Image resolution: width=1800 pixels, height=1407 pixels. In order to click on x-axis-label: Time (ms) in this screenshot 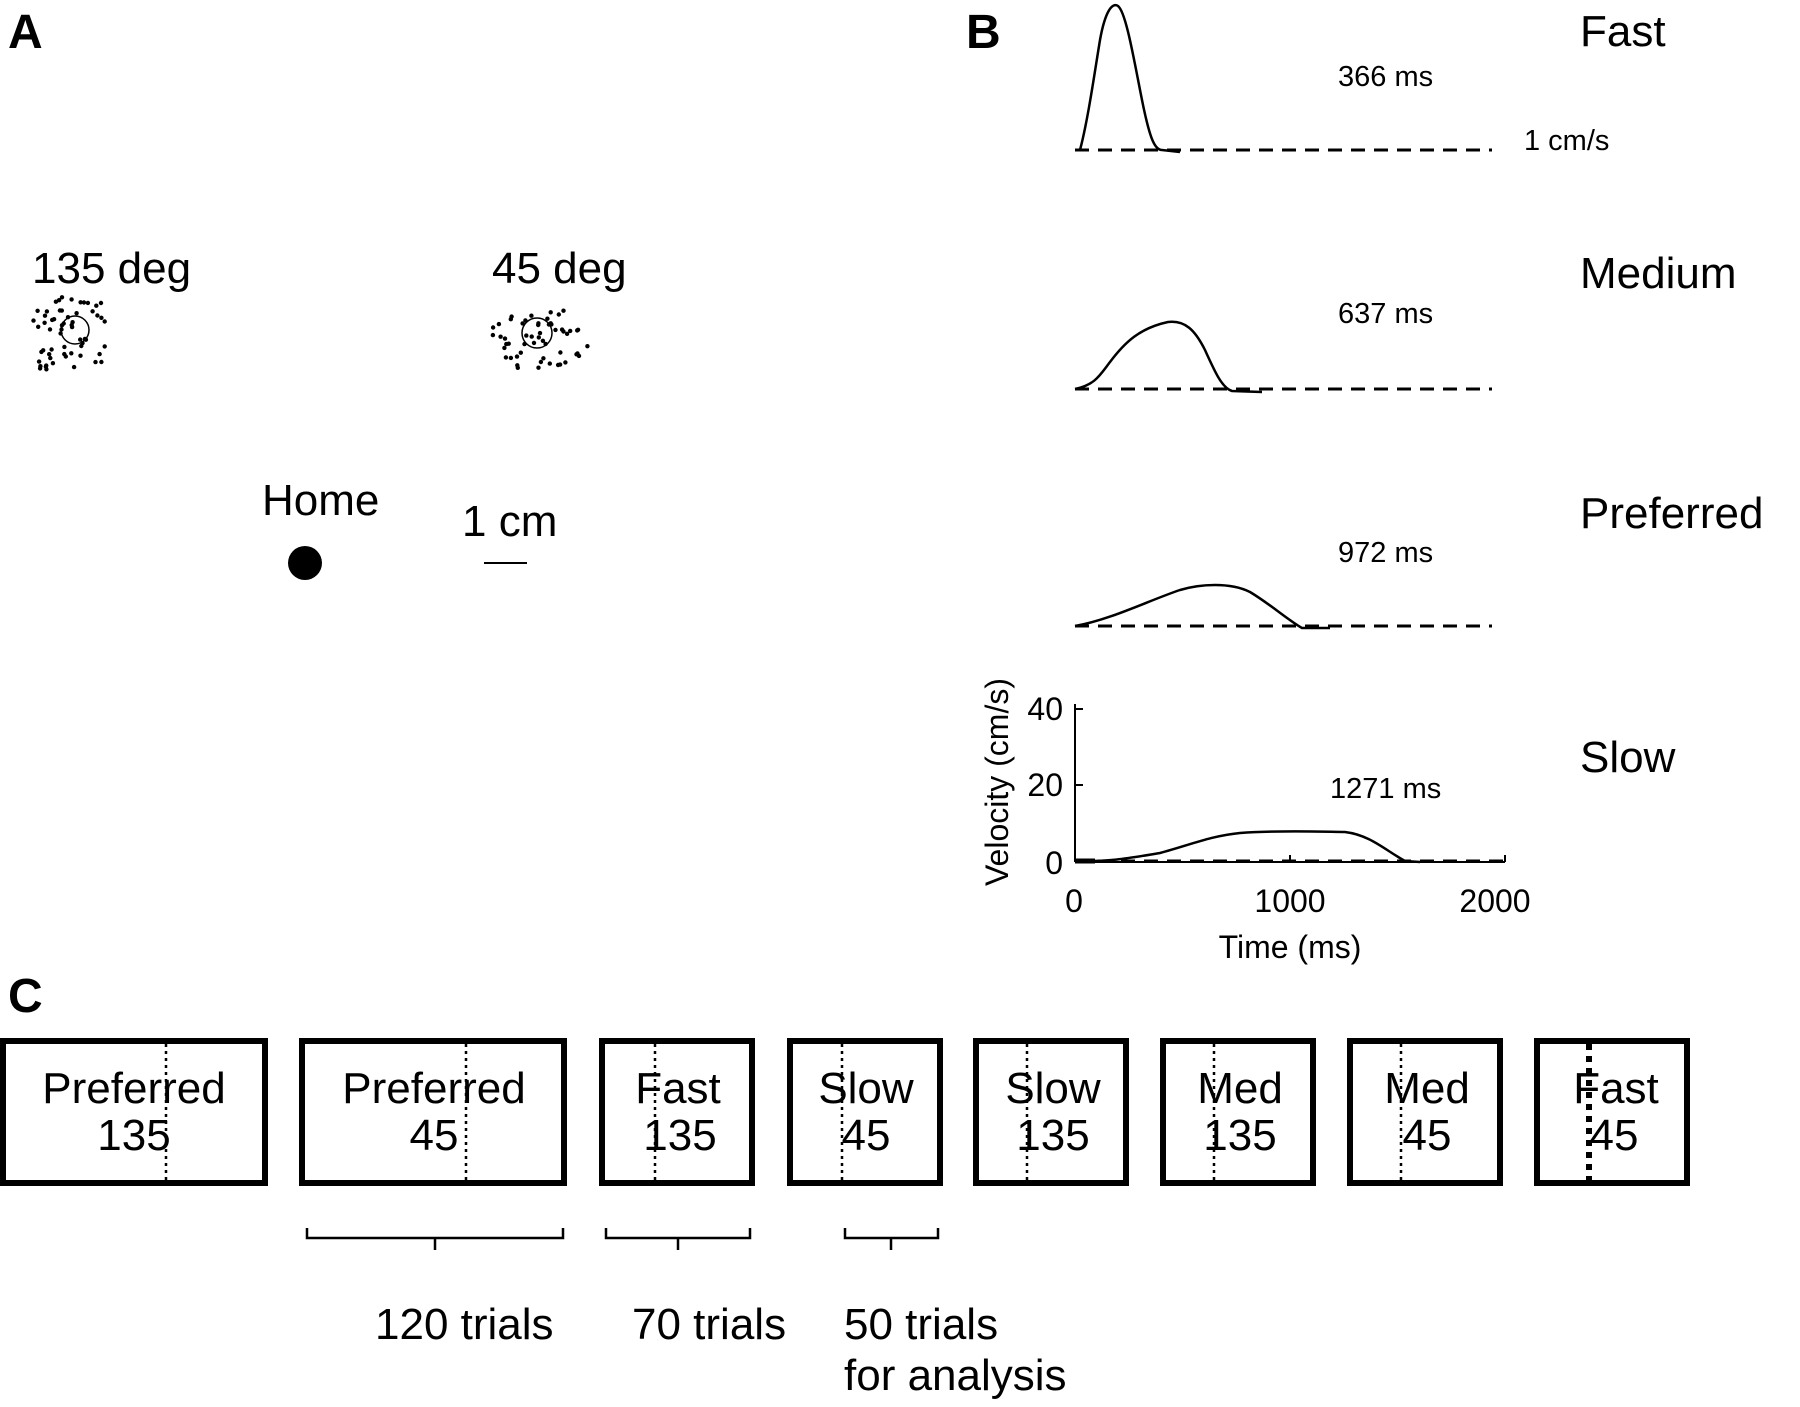, I will do `click(1290, 947)`.